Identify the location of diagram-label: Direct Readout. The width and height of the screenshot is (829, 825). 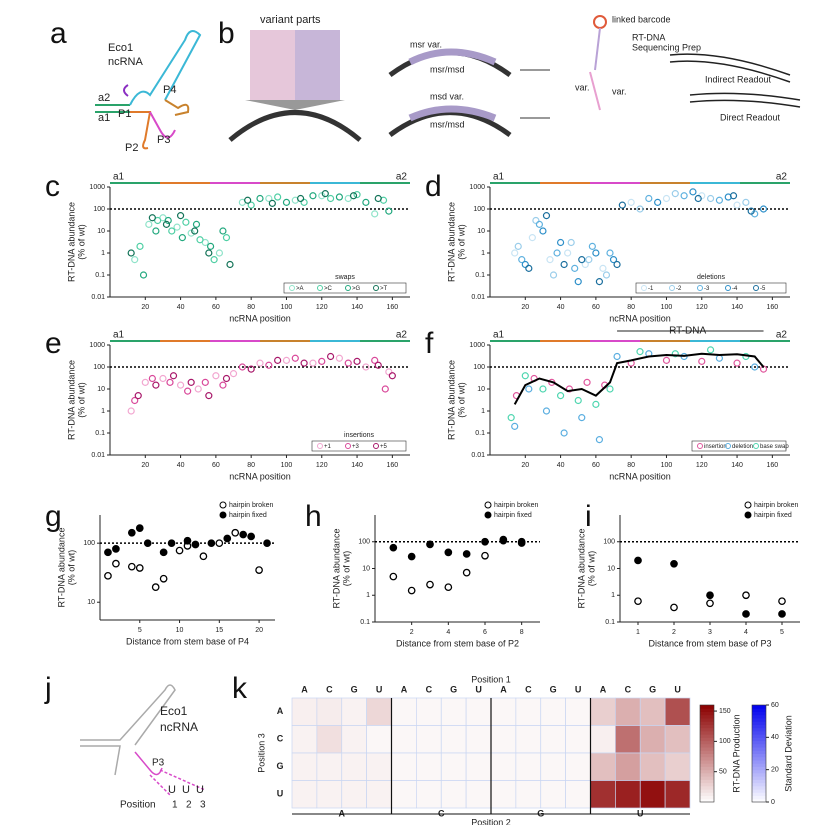
(750, 117).